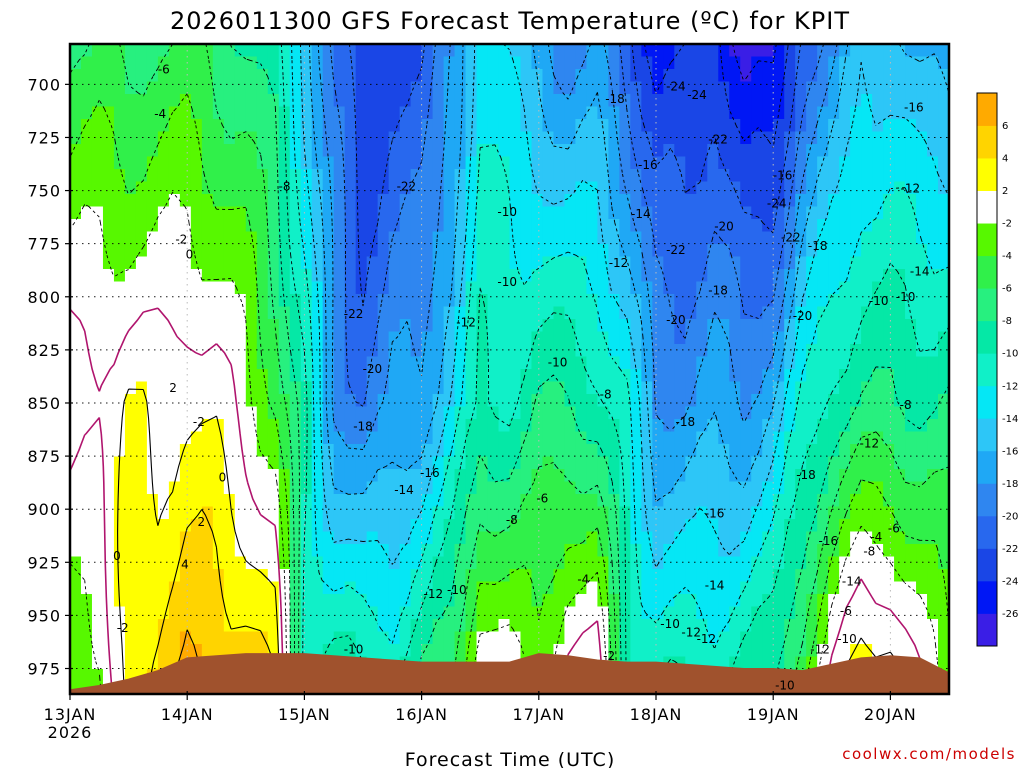 The image size is (1024, 768). Describe the element at coordinates (615, 99) in the screenshot. I see `contour-label: -18` at that location.